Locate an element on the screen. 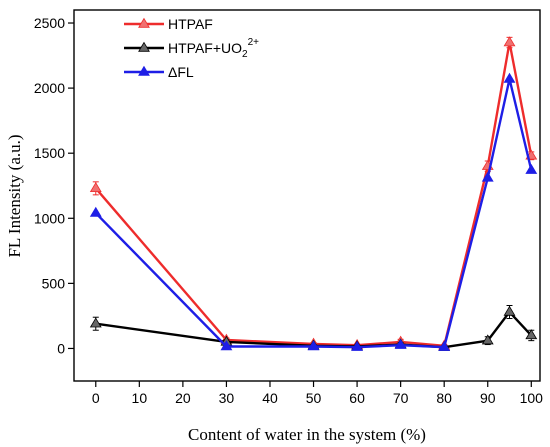 The image size is (550, 447). y-tick-label: 2000 is located at coordinates (49, 88).